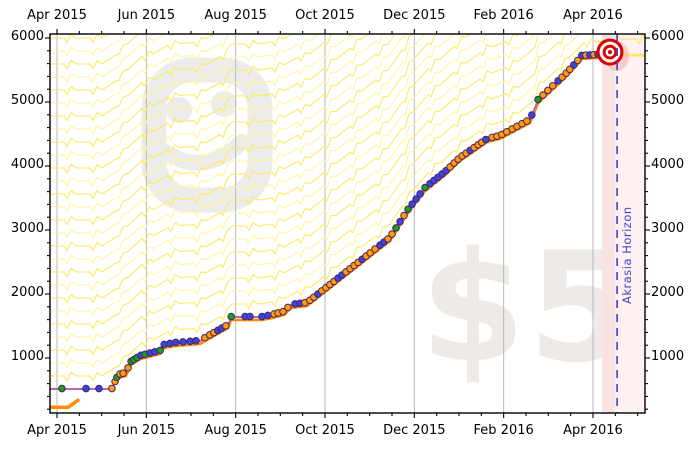 This screenshot has height=453, width=696. Describe the element at coordinates (627, 255) in the screenshot. I see `akrasia-horizon-label: Akrasia Horizon` at that location.